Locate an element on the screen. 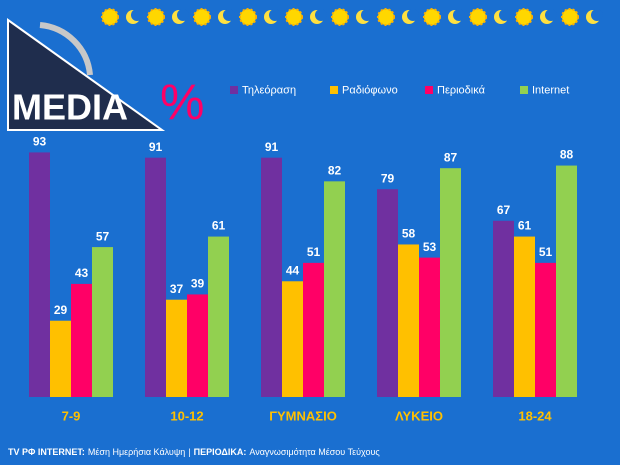 The image size is (620, 465). value-label: 67 is located at coordinates (504, 210).